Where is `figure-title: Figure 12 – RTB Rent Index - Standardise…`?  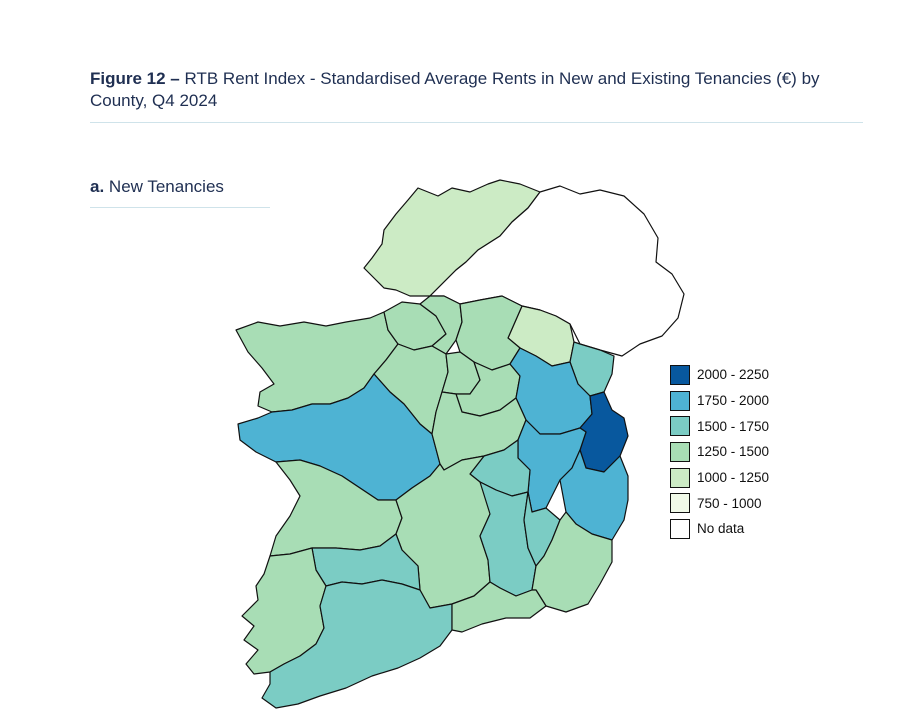 figure-title: Figure 12 – RTB Rent Index - Standardise… is located at coordinates (480, 90).